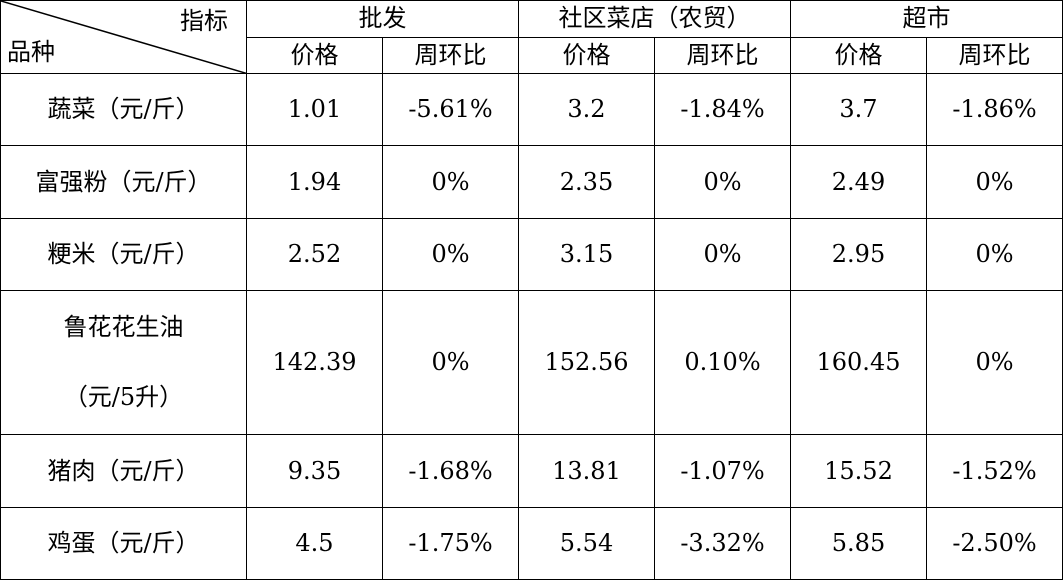  I want to click on corner-header-cell: 指标 品种, so click(123, 37).